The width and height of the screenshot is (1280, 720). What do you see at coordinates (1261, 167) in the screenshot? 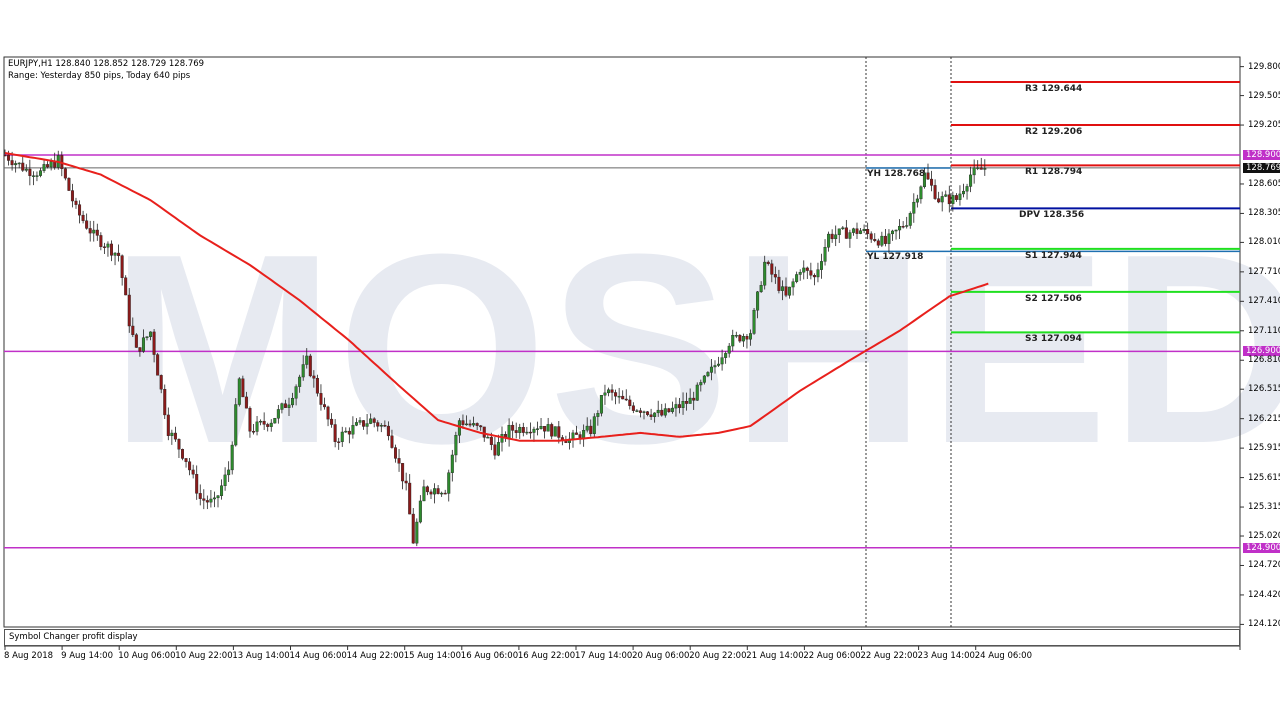
I see `current-price-tag: 128.769` at bounding box center [1261, 167].